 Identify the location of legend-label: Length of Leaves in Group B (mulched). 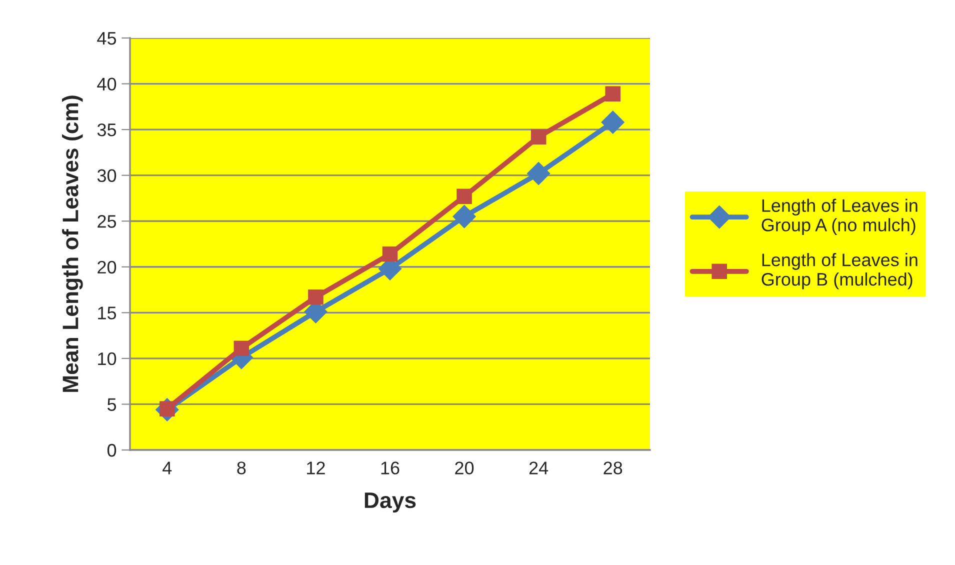
(840, 271).